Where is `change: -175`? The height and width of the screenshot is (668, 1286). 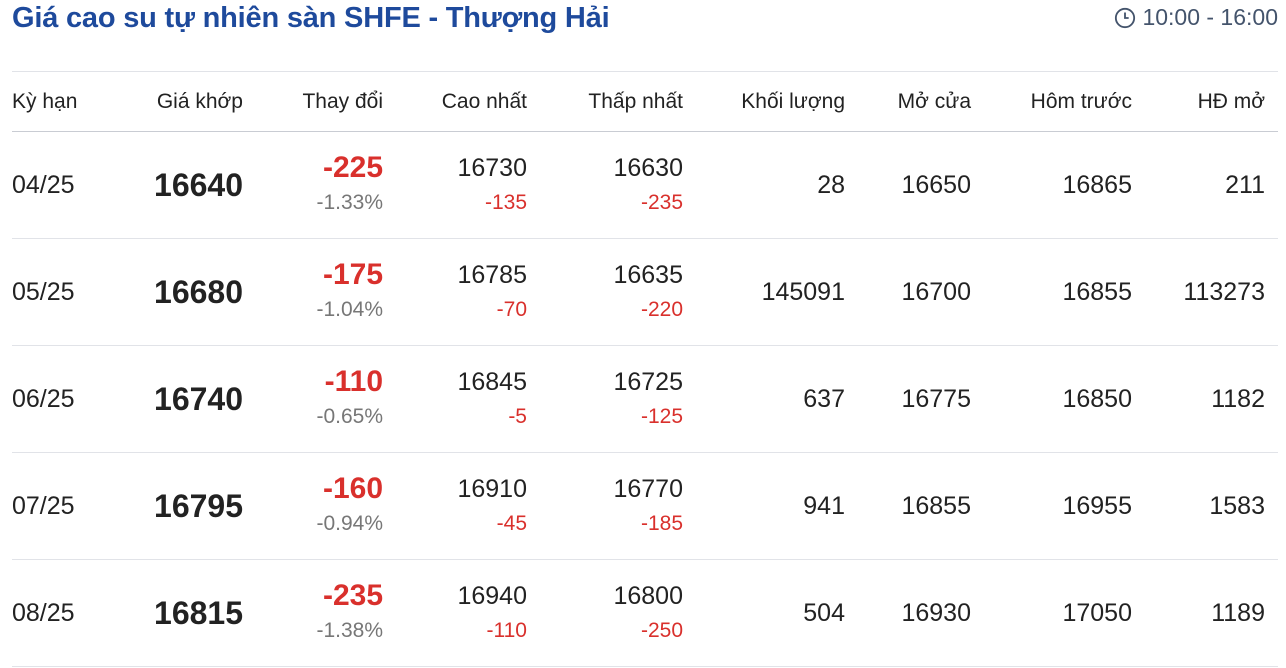
change: -175 is located at coordinates (352, 274).